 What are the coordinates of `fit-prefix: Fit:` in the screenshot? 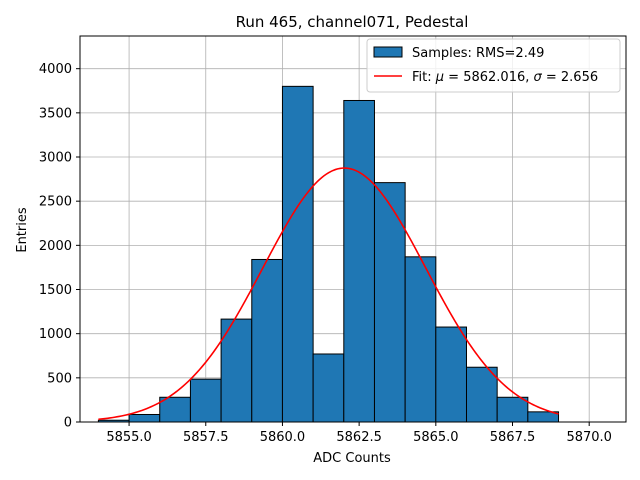 It's located at (424, 77).